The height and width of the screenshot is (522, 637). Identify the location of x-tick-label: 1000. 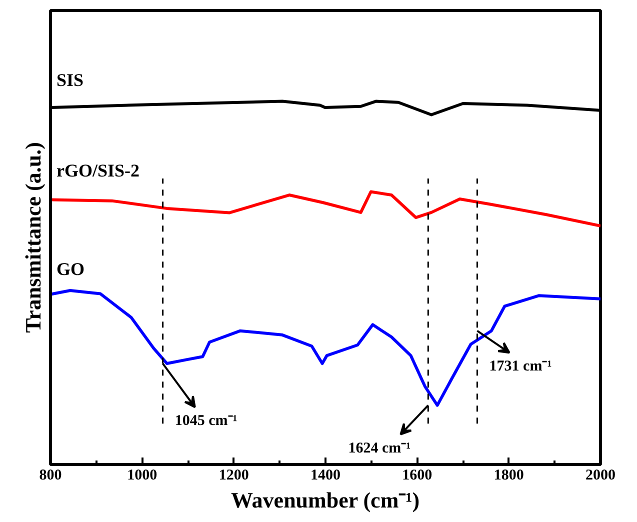
(142, 476).